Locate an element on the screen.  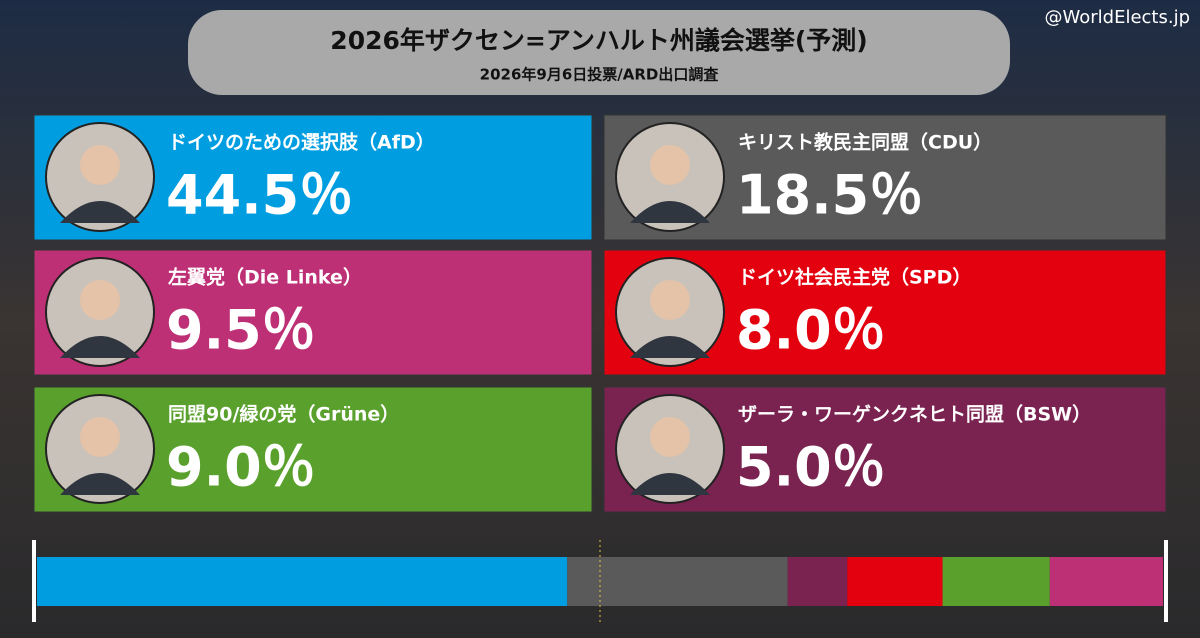
title-box is located at coordinates (599, 52).